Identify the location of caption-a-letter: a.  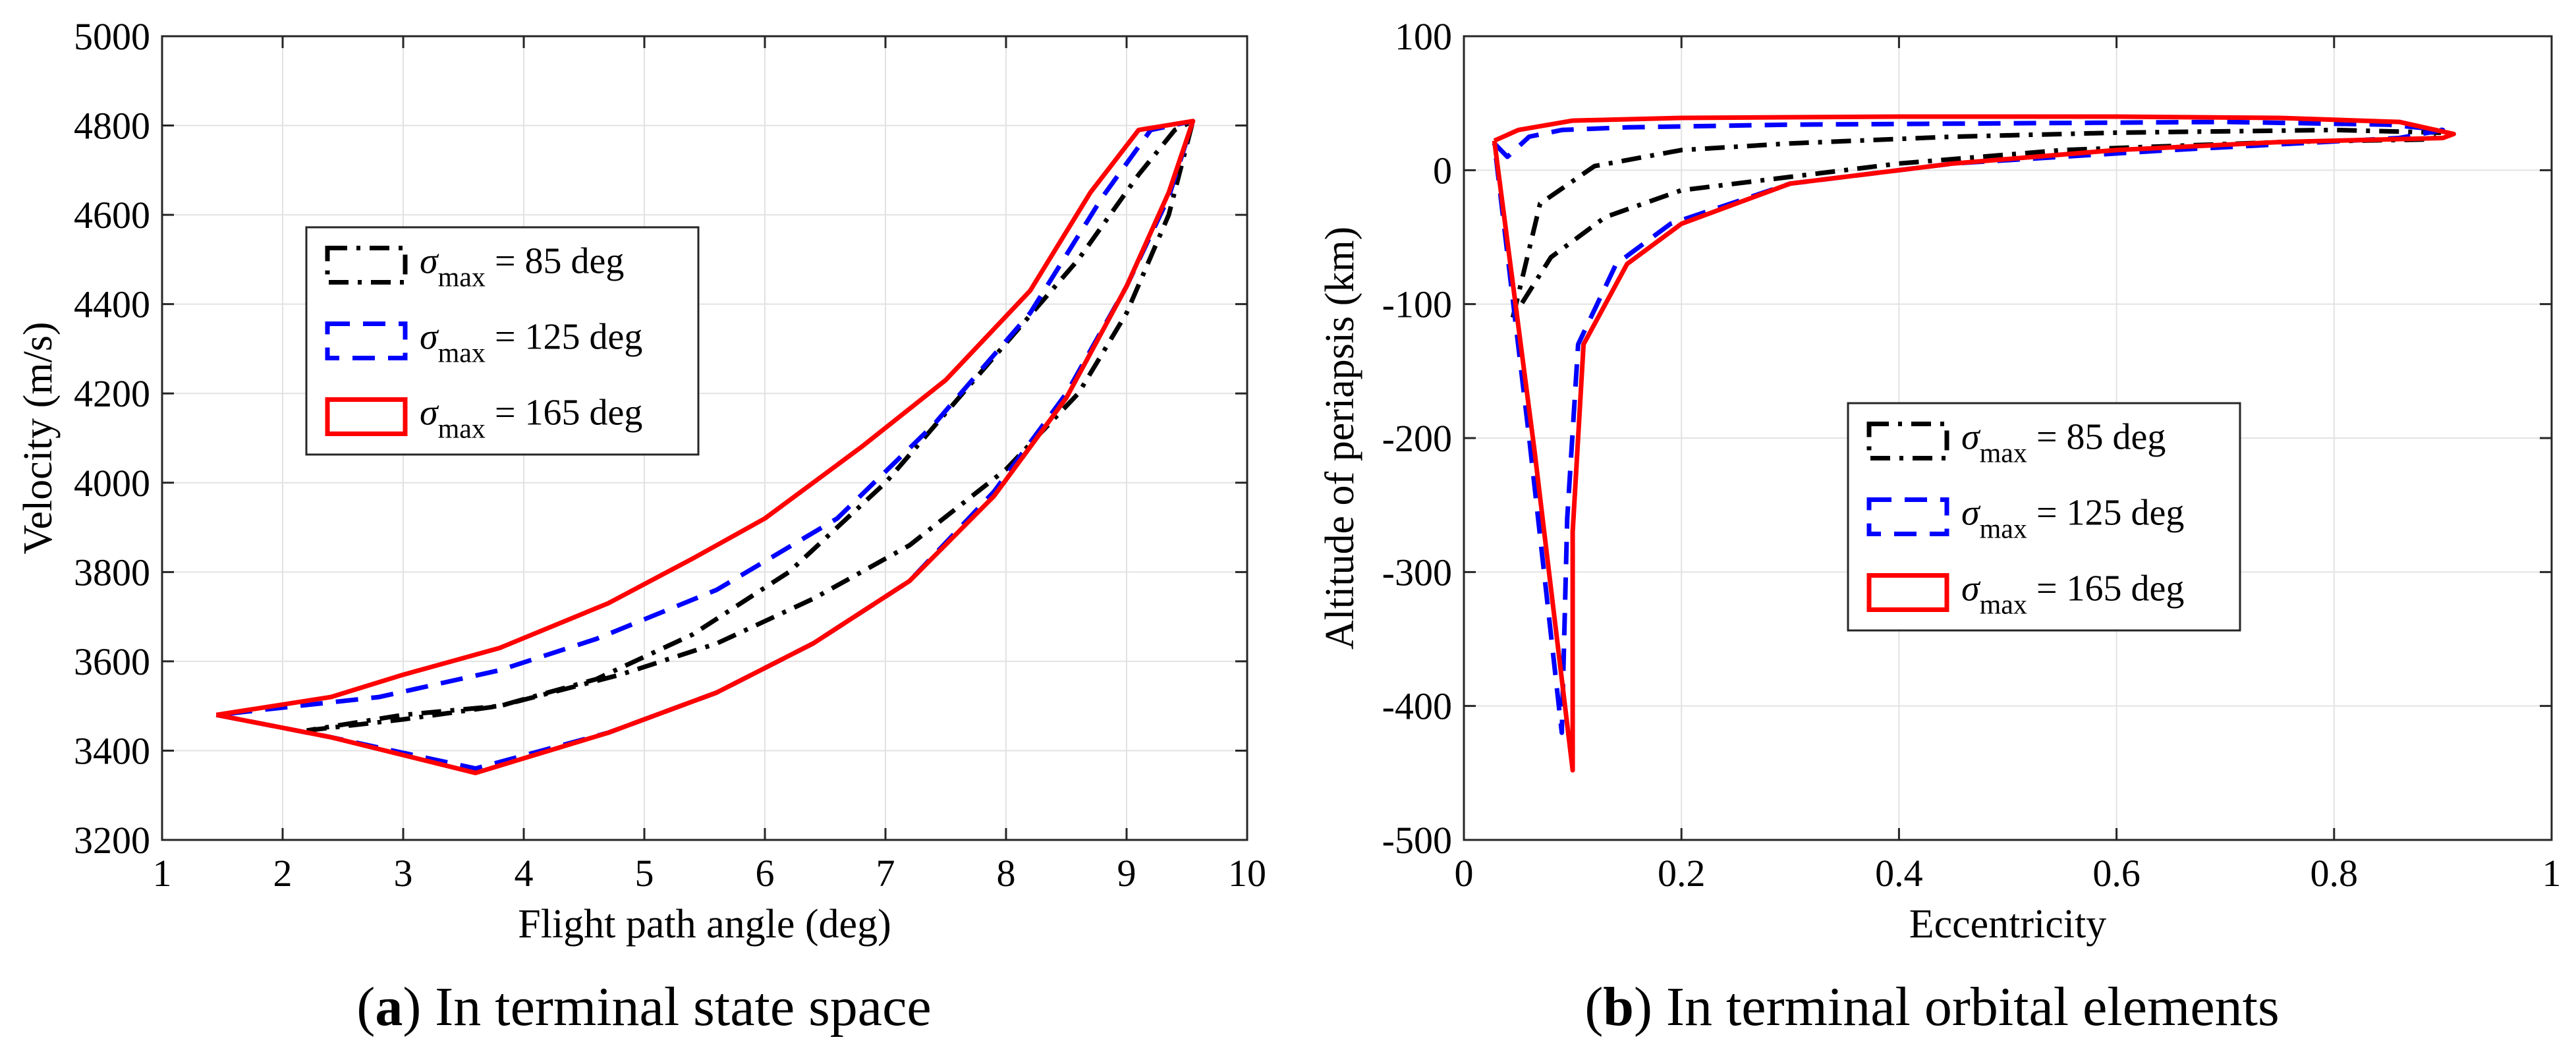
(389, 1007).